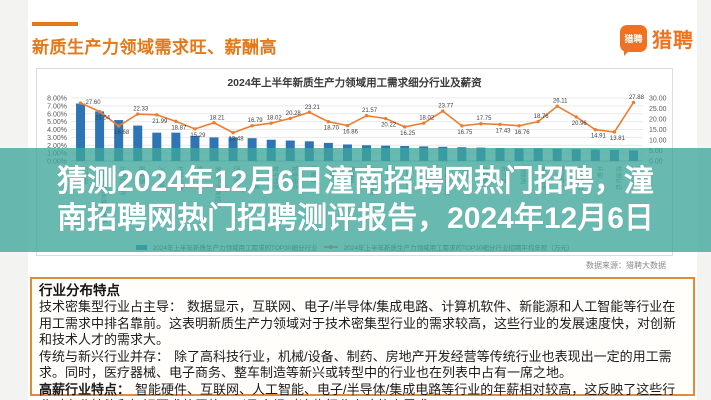 The image size is (711, 400). What do you see at coordinates (626, 265) in the screenshot?
I see `data-source-note: 数据来源：猎聘大数据` at bounding box center [626, 265].